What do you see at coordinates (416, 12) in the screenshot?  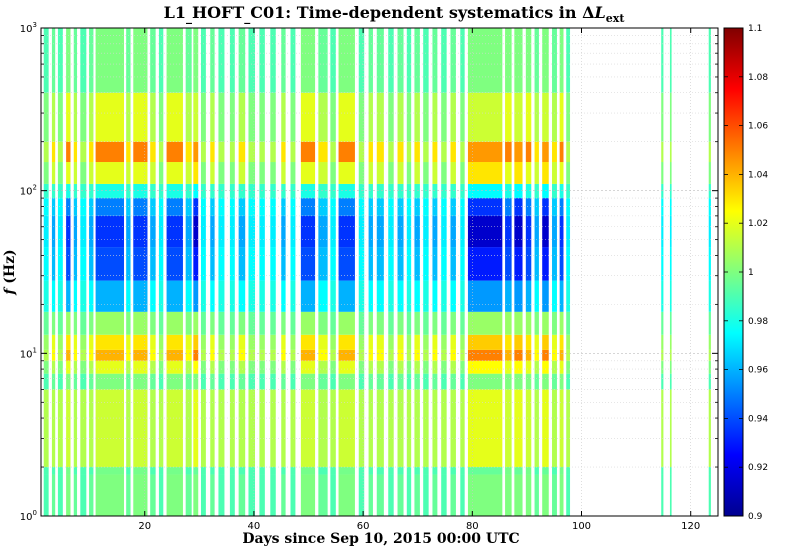 I see `title-part-sub2: C01: Time-dependent systematics in` at bounding box center [416, 12].